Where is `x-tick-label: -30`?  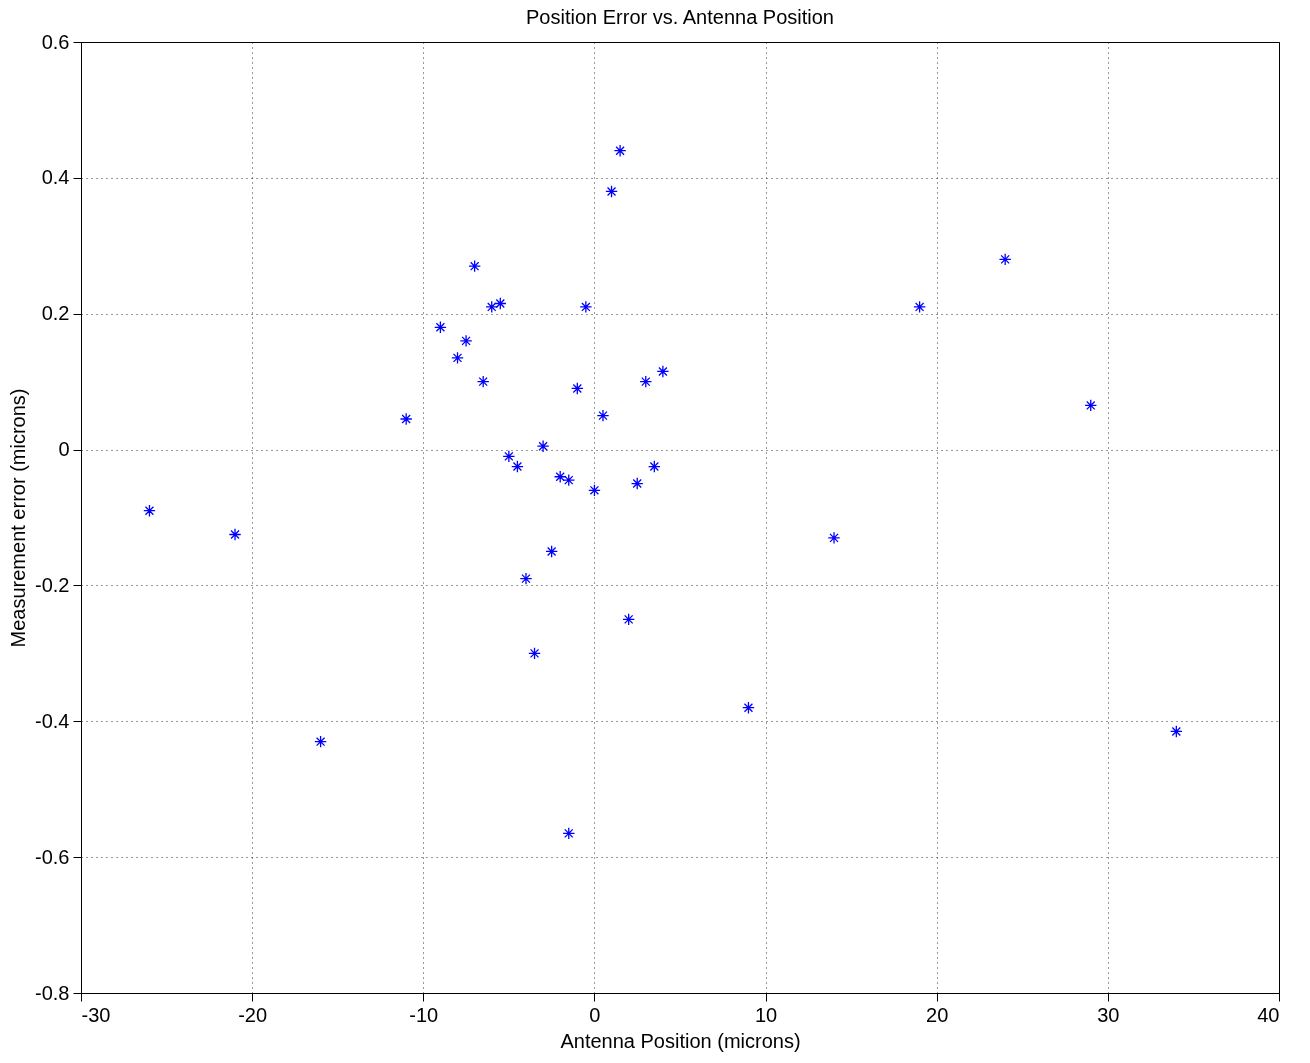 x-tick-label: -30 is located at coordinates (96, 1014).